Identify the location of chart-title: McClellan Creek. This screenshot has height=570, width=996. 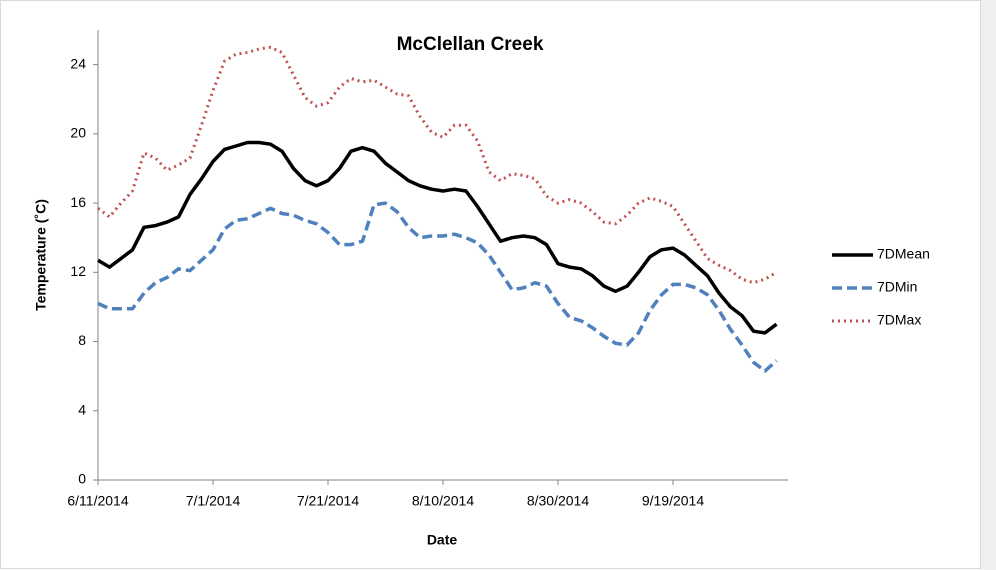
(470, 44).